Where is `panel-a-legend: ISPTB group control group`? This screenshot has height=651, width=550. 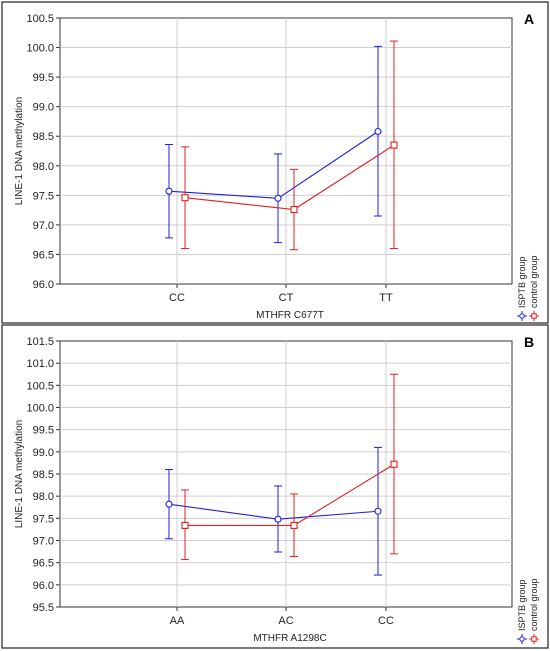 panel-a-legend: ISPTB group control group is located at coordinates (528, 288).